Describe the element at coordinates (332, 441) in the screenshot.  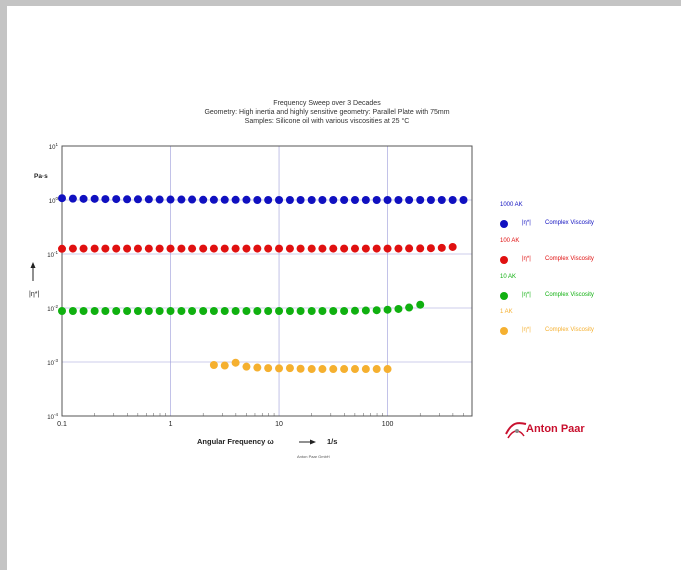
I see `x-unit-label: 1/s` at that location.